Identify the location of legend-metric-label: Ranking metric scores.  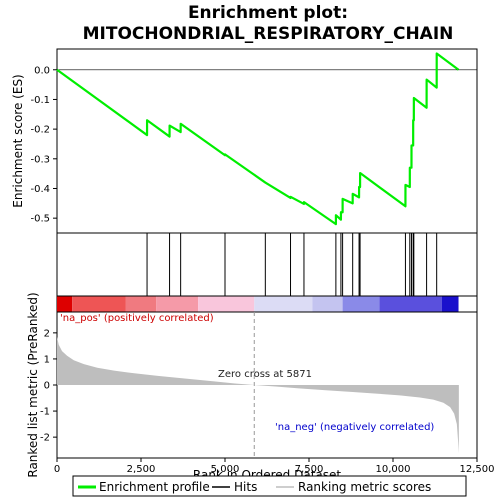
(364, 487).